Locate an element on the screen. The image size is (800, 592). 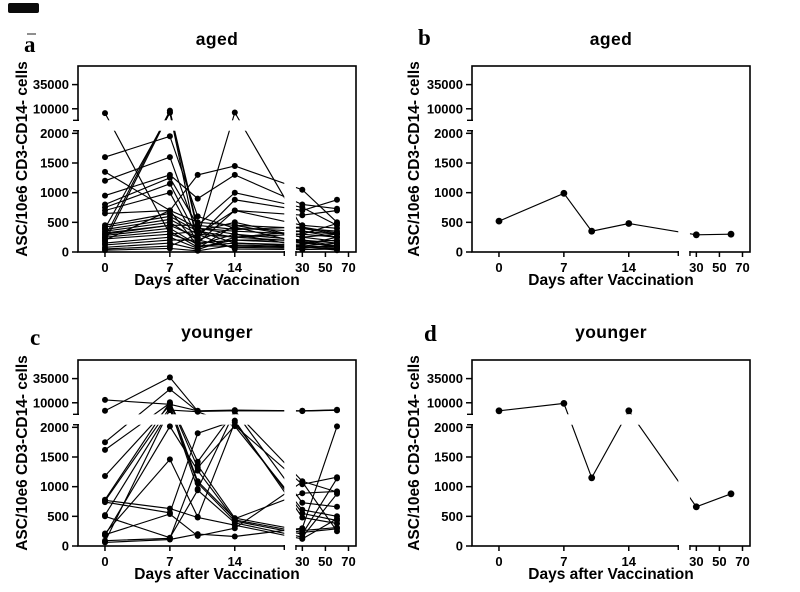
stray-dash-mark is located at coordinates (31, 34).